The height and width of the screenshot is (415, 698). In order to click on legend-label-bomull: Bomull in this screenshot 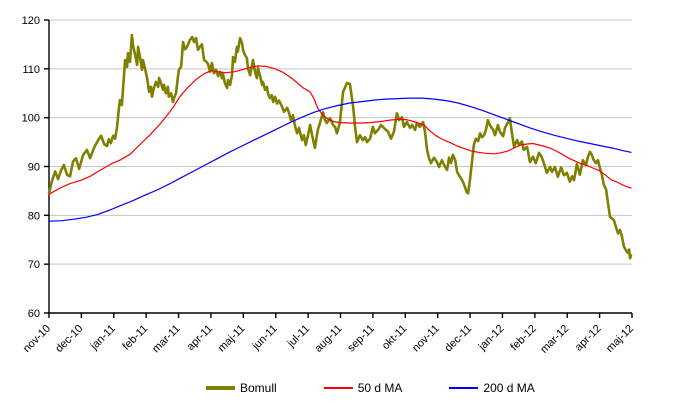, I will do `click(258, 388)`.